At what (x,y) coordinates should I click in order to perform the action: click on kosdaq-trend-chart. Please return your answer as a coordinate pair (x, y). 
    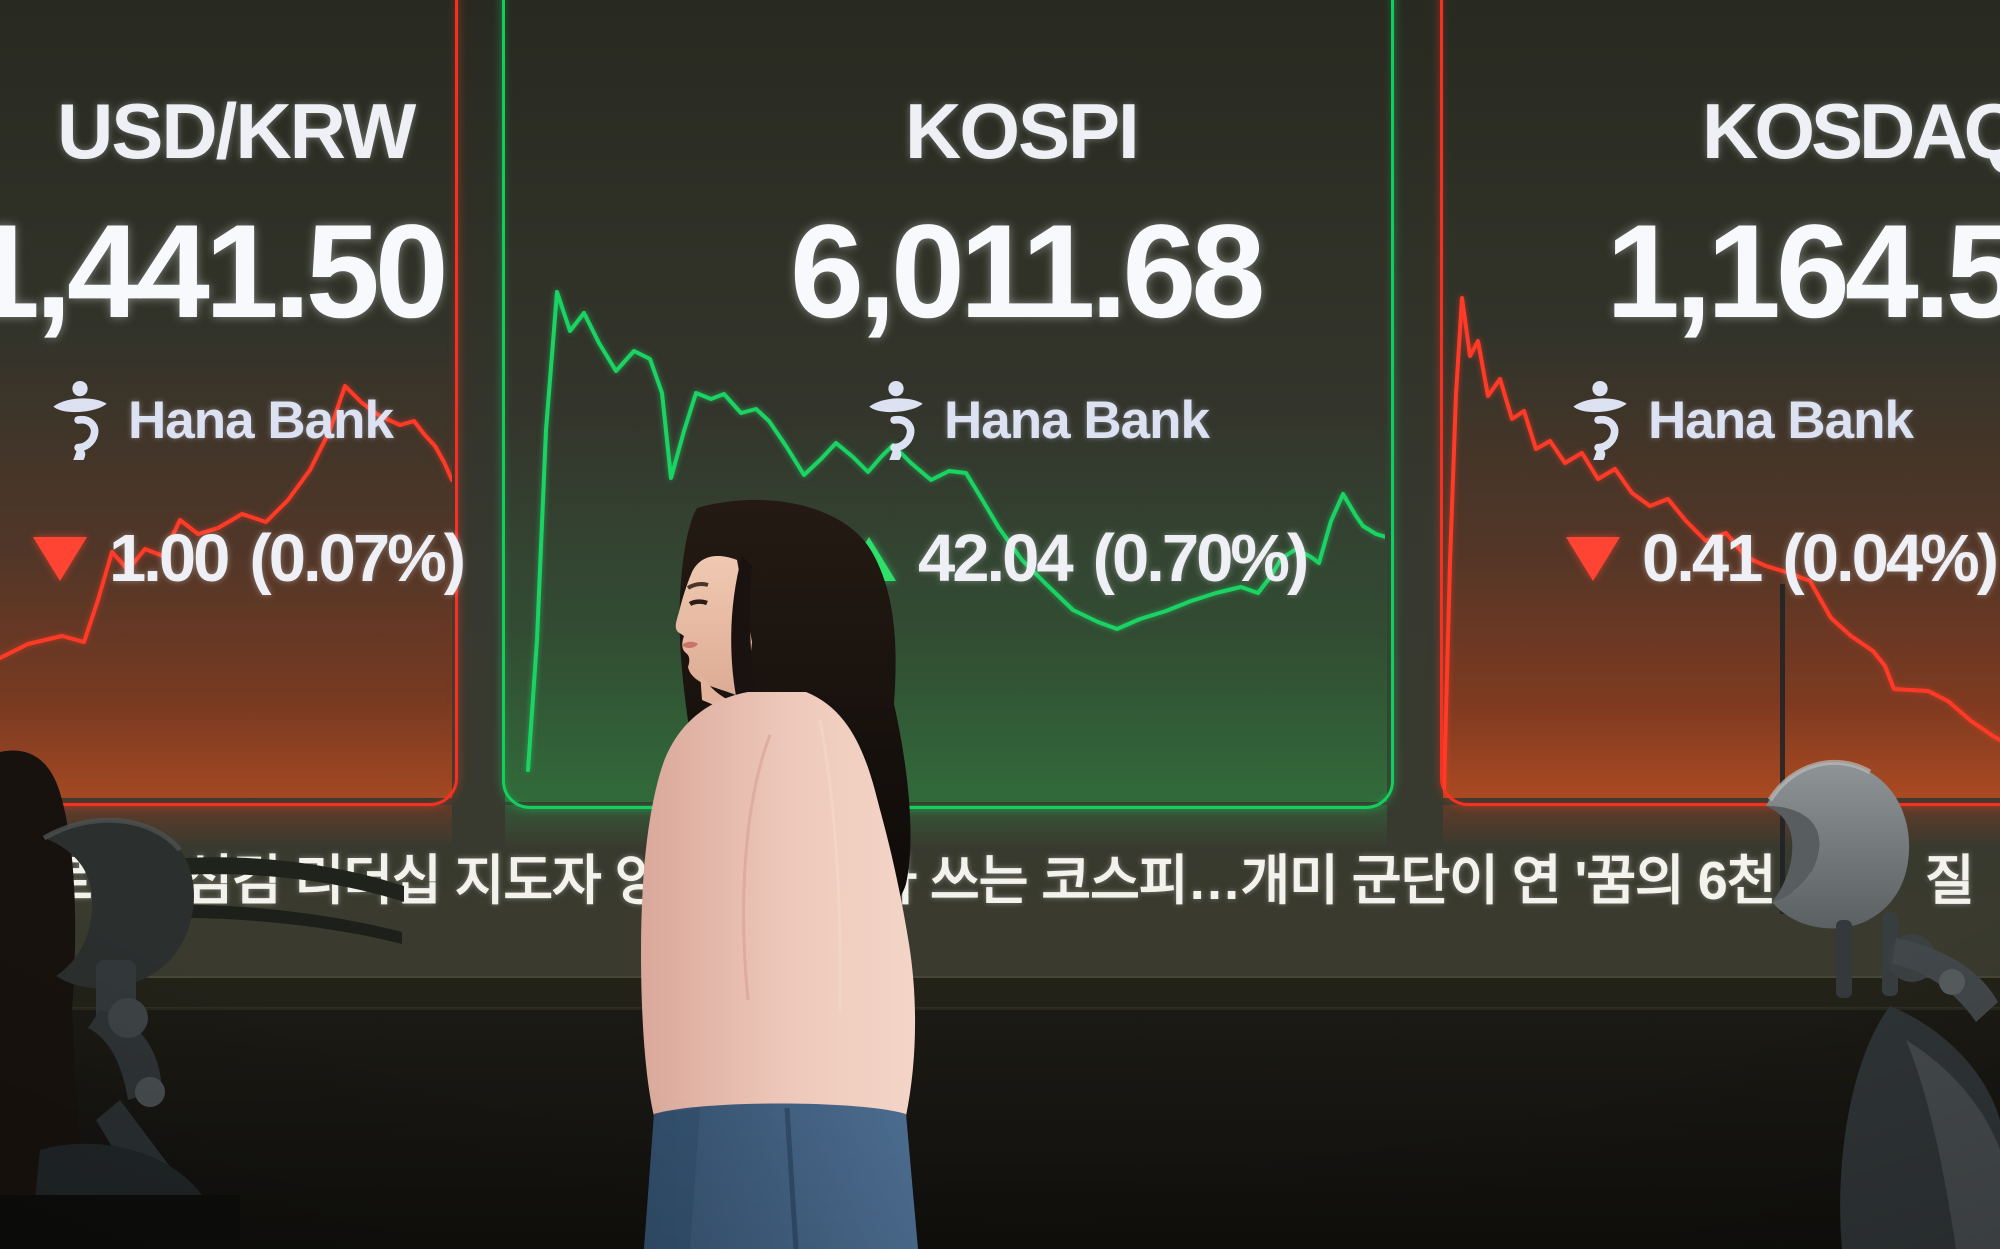
    Looking at the image, I should click on (1721, 543).